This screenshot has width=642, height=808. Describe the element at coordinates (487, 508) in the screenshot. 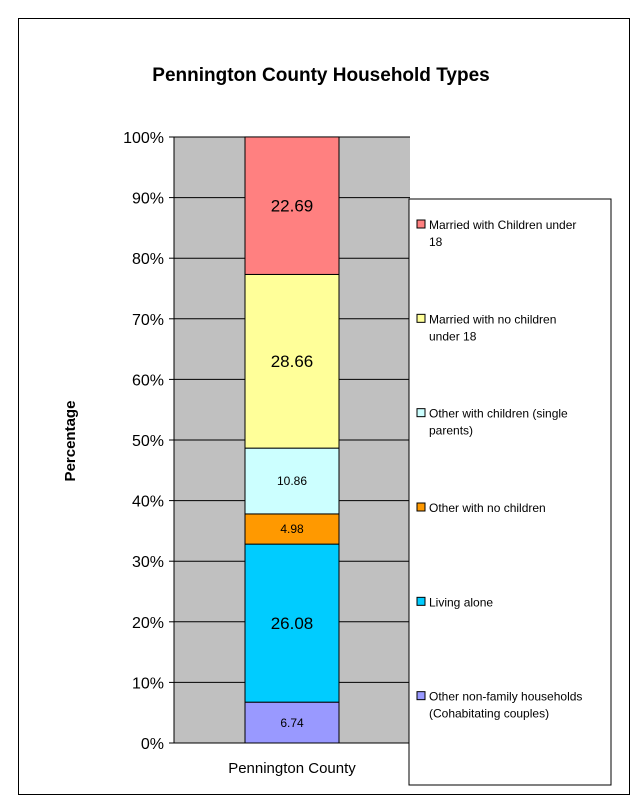

I see `legend-label: Other with no children` at that location.